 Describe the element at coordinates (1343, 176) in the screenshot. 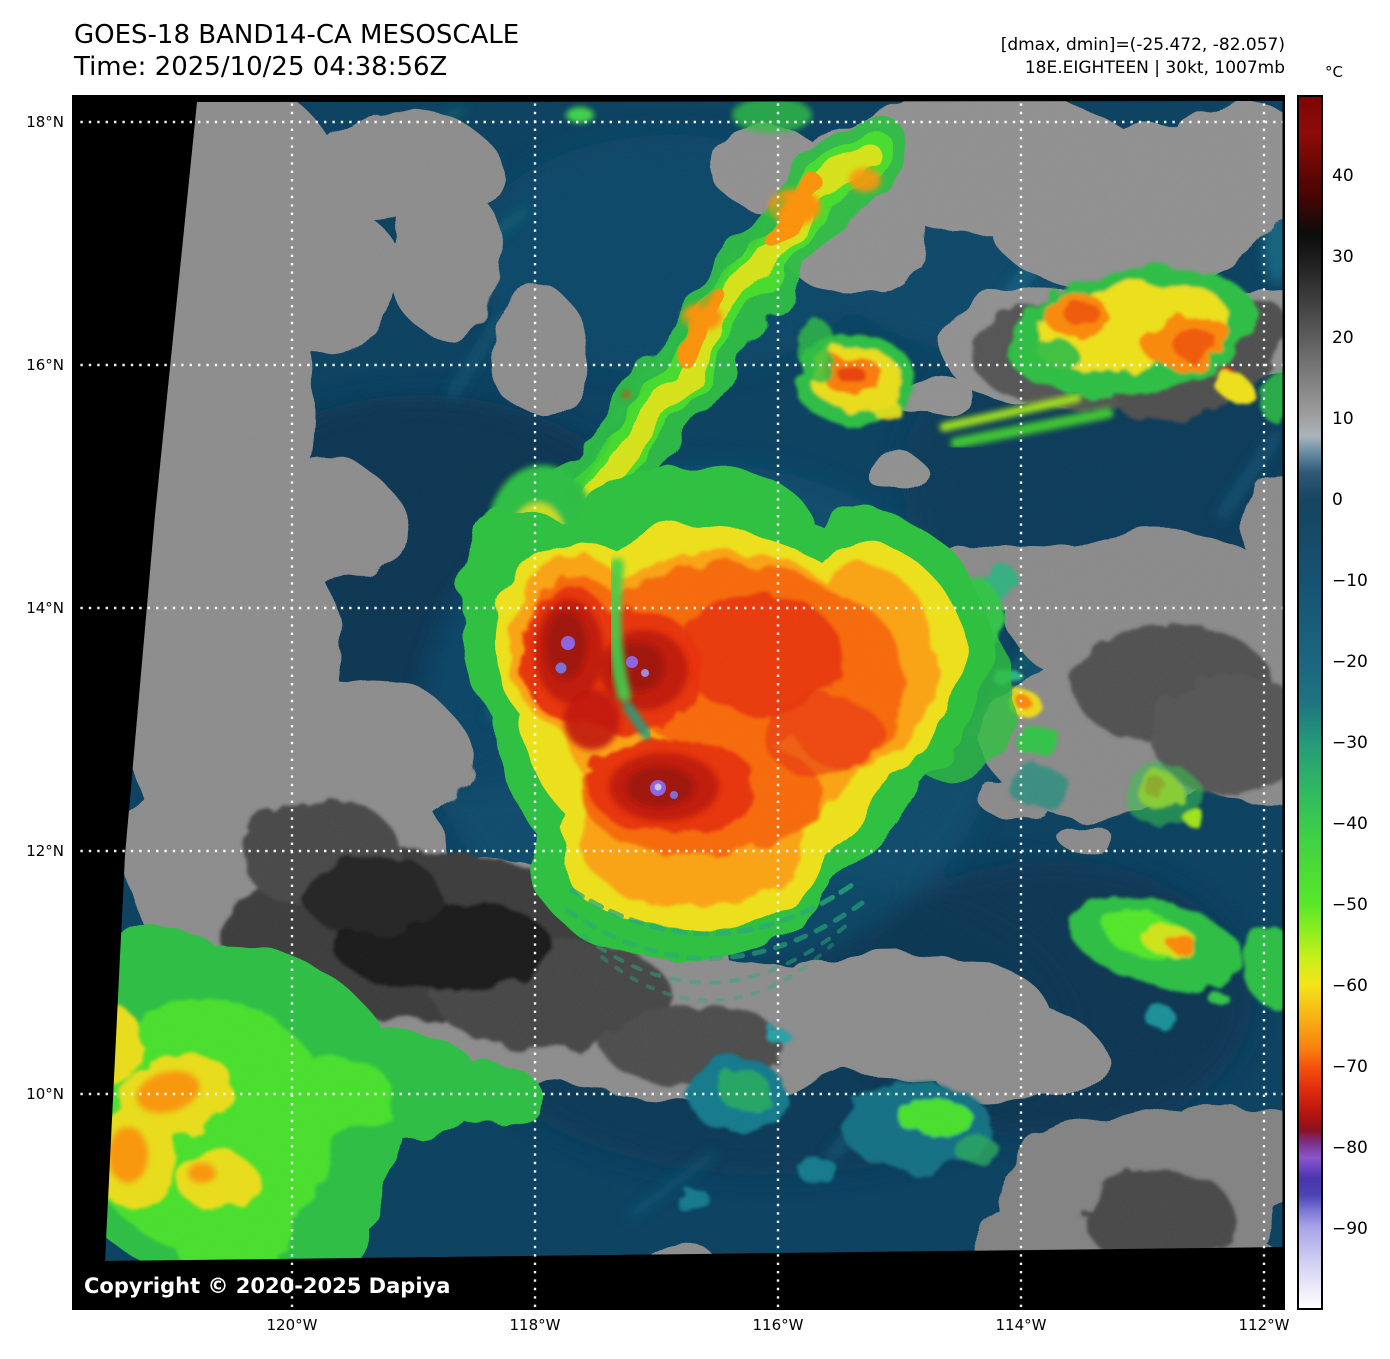

I see `colorbar-tick: 40` at that location.